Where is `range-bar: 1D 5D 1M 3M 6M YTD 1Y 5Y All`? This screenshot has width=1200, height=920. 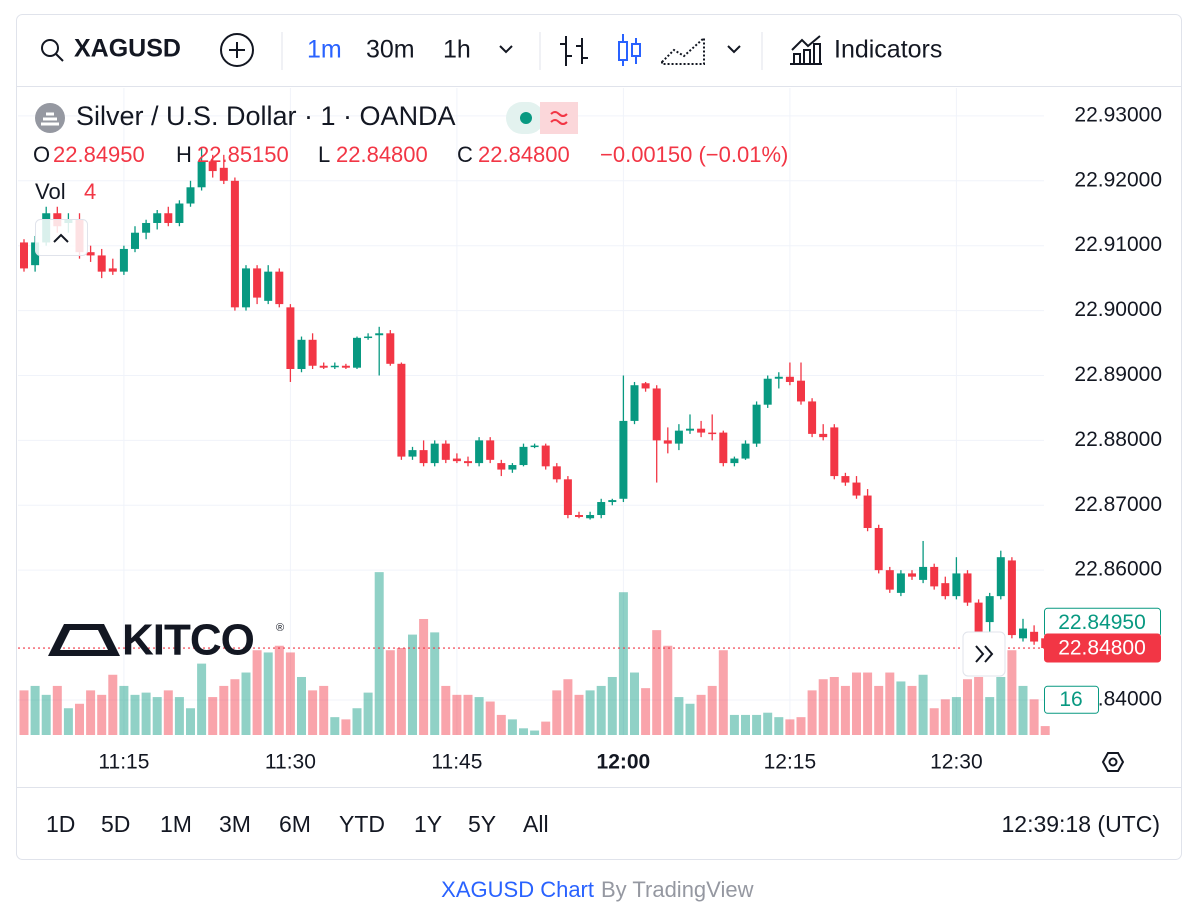 range-bar: 1D 5D 1M 3M 6M YTD 1Y 5Y All is located at coordinates (297, 824).